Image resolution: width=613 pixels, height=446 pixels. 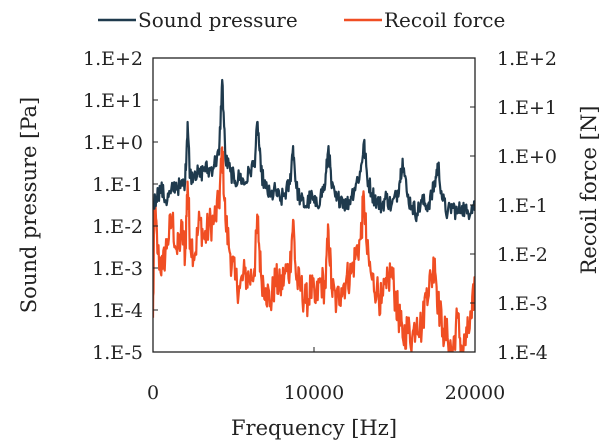 I want to click on legend-label-sound-pressure: Sound pressure, so click(x=218, y=20).